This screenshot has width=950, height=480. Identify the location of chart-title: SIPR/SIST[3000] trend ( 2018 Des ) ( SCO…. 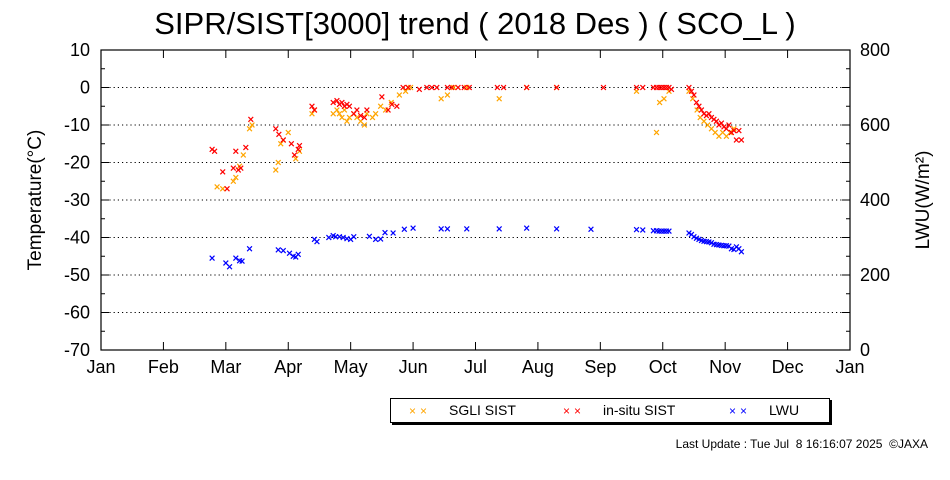
(475, 23).